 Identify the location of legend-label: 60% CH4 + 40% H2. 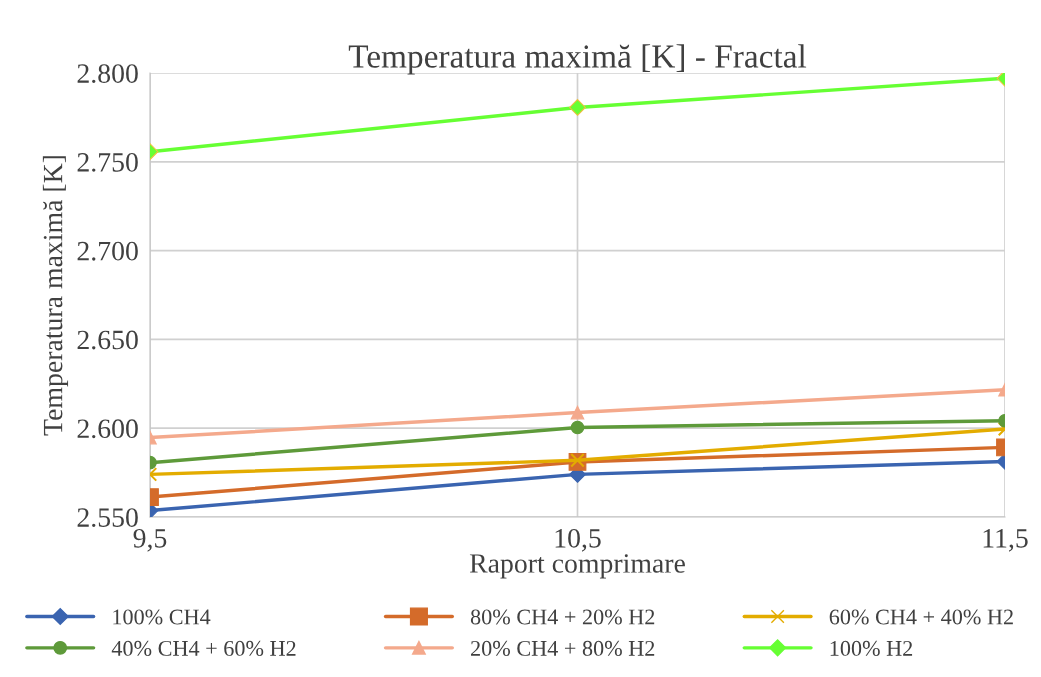
(921, 617).